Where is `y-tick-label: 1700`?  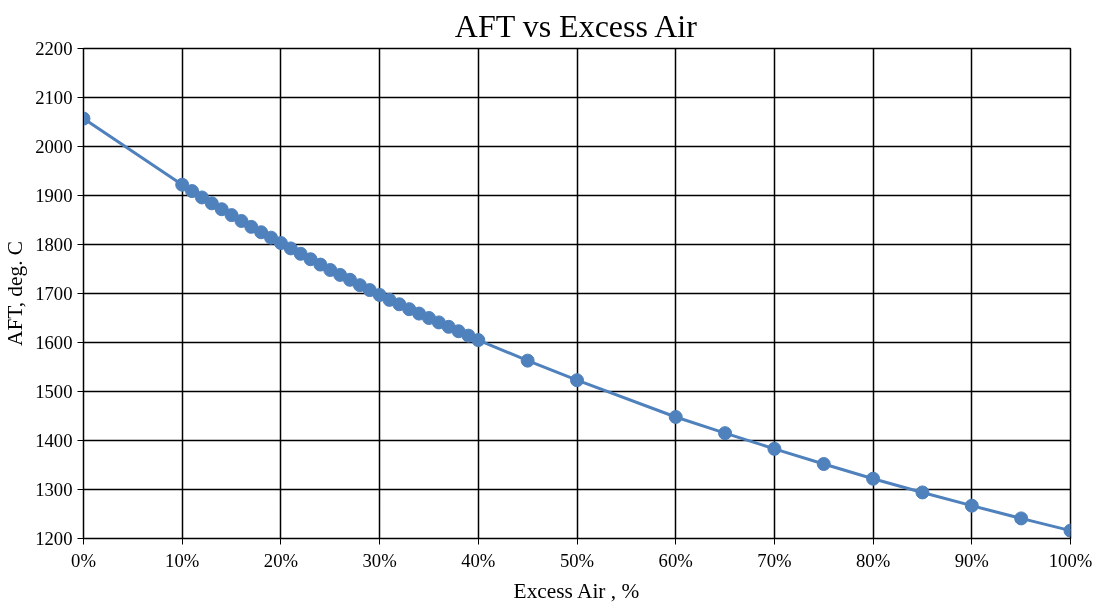 y-tick-label: 1700 is located at coordinates (54, 293).